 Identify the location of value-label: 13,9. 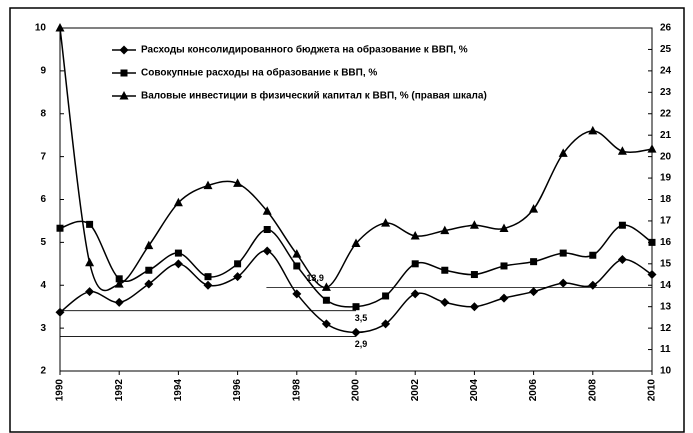
(315, 278).